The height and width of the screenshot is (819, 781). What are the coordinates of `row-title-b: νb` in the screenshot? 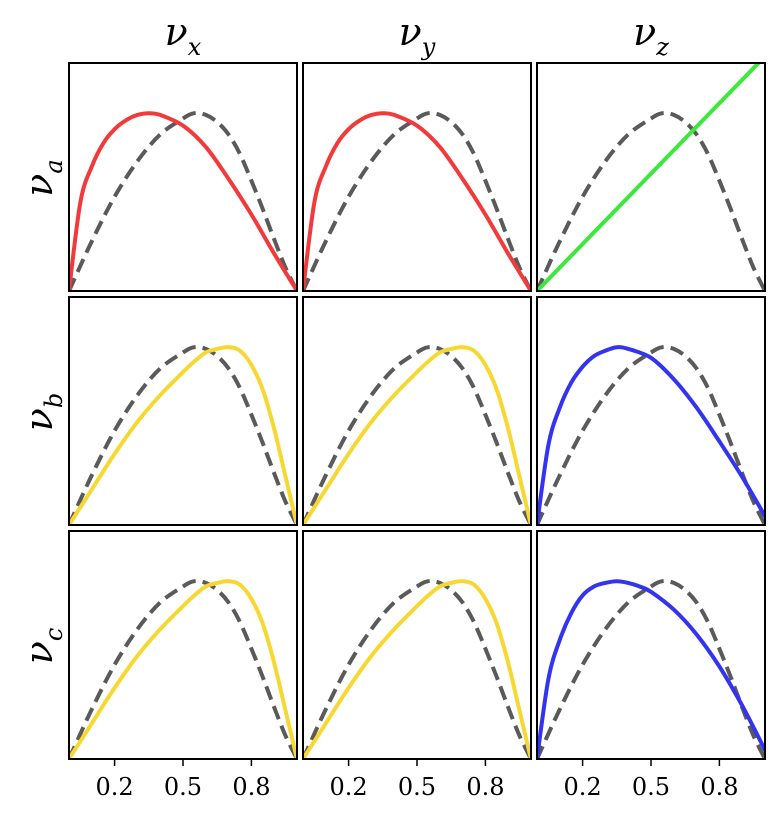 It's located at (42, 412).